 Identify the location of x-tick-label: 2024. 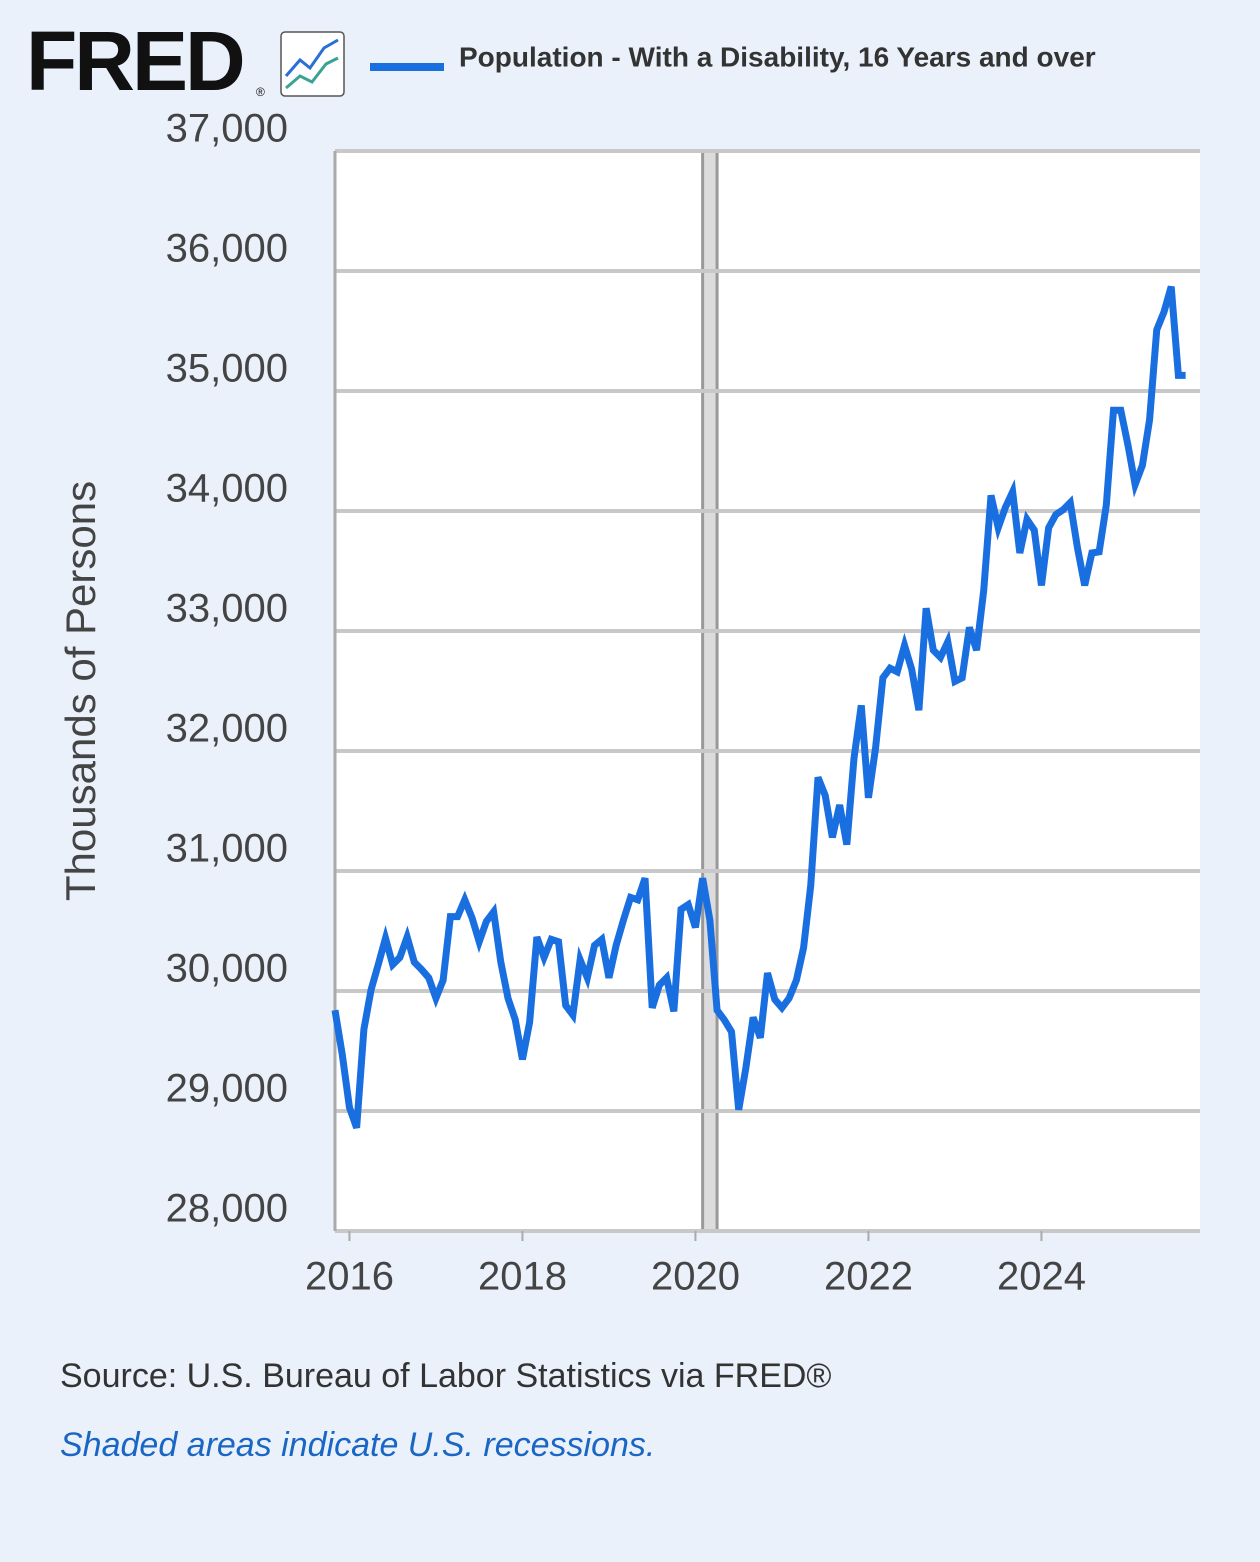
(1041, 1277).